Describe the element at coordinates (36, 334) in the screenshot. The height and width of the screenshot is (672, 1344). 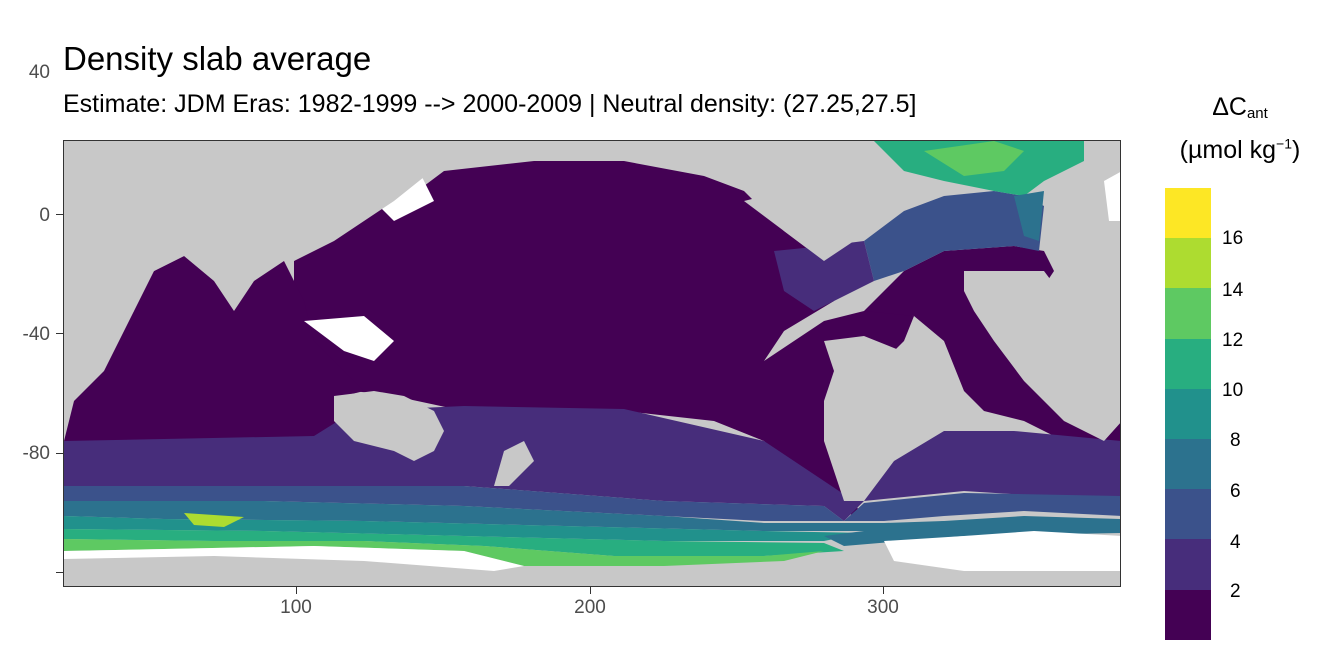
I see `y-tick-label-neg40: -40` at that location.